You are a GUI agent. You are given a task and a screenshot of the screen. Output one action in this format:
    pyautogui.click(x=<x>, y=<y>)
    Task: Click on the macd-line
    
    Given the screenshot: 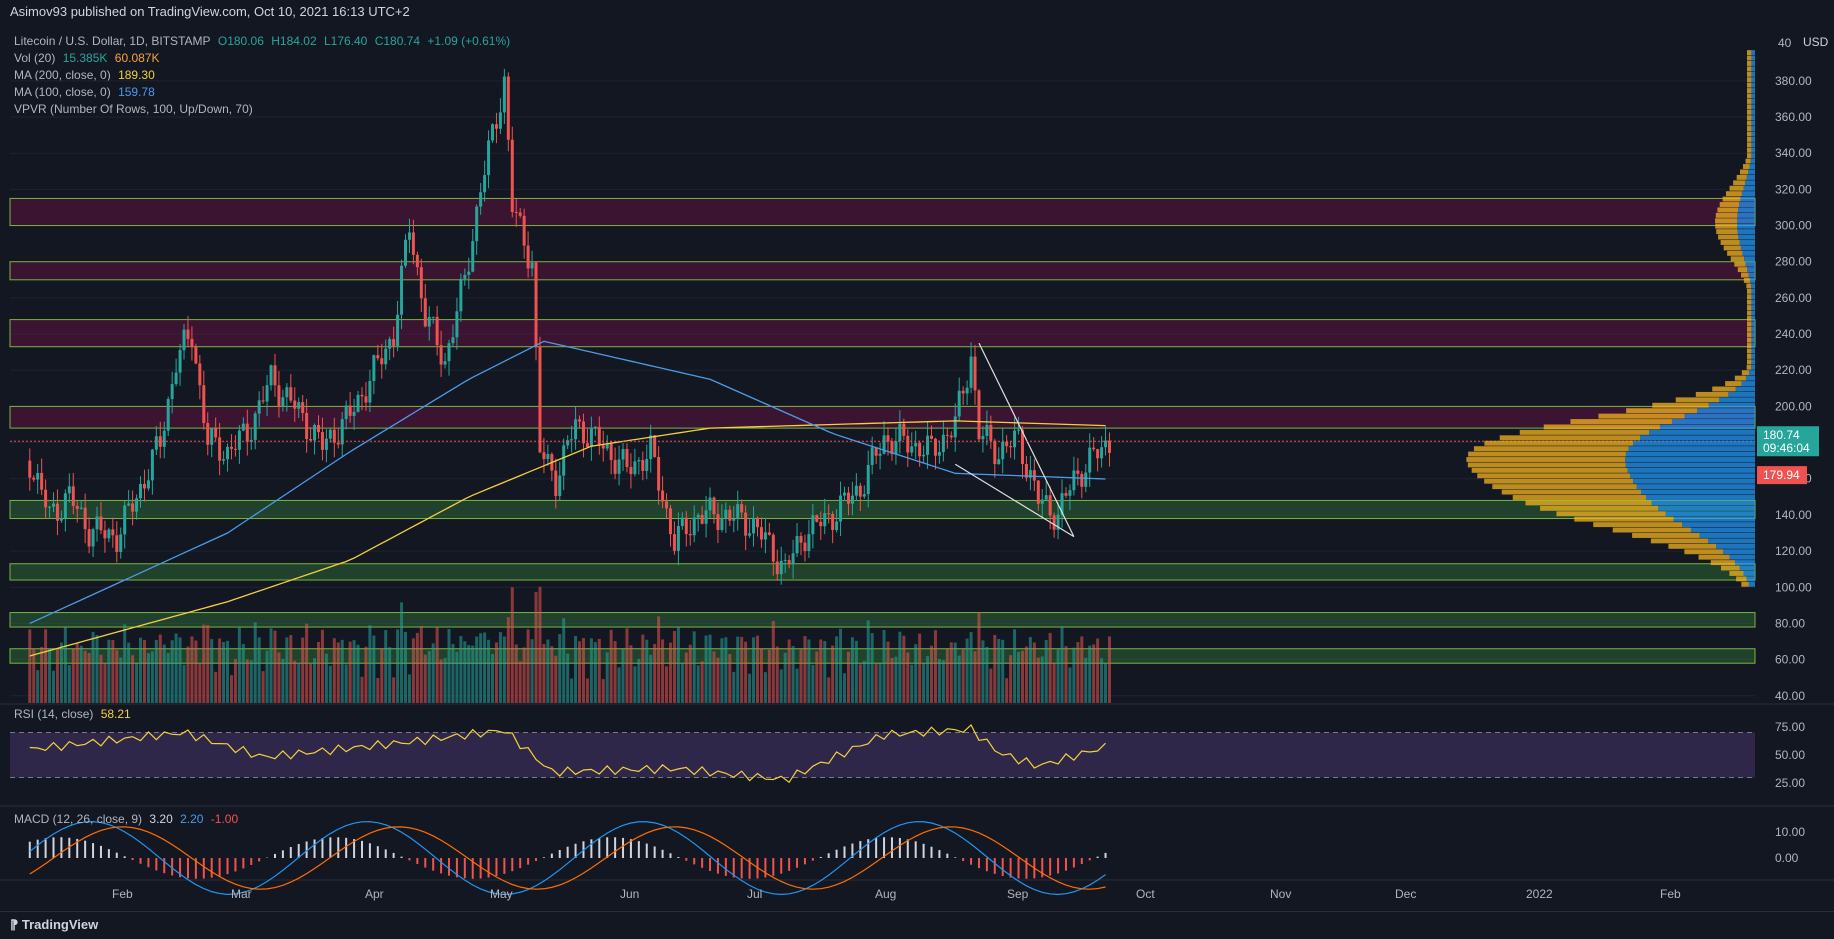 What is the action you would take?
    pyautogui.click(x=567, y=858)
    